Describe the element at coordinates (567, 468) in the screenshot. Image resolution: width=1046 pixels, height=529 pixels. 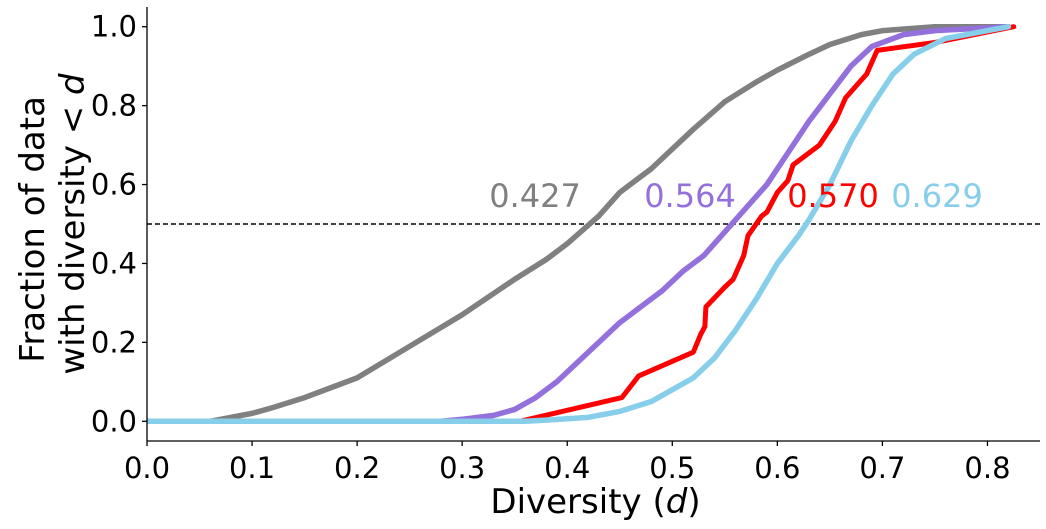
I see `x-tick-label: 0.4` at that location.